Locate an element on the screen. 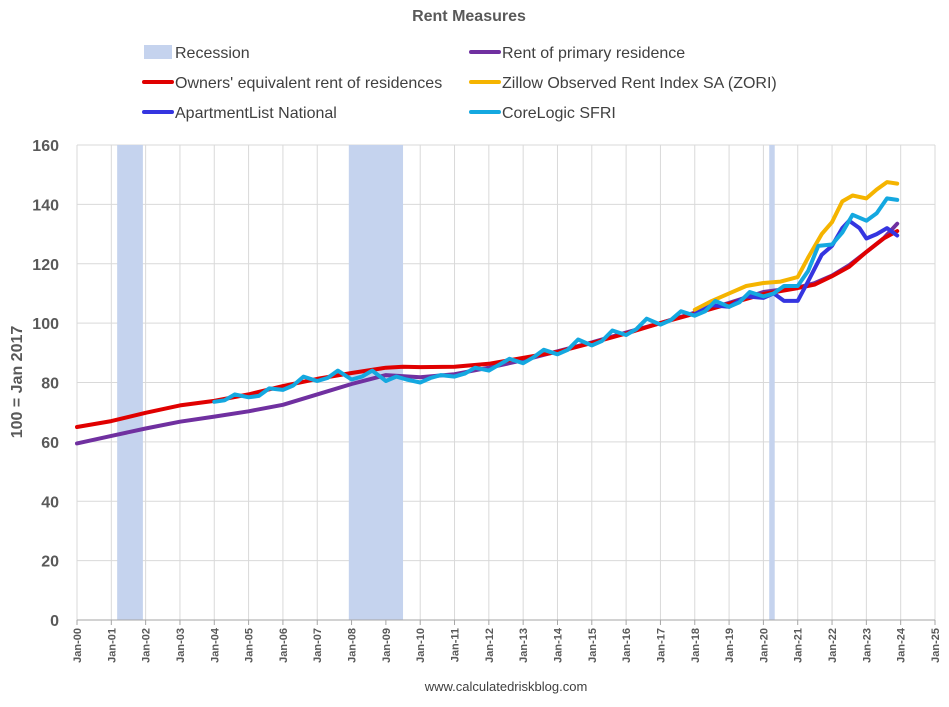  x-tick-label: Jan-04 is located at coordinates (215, 645).